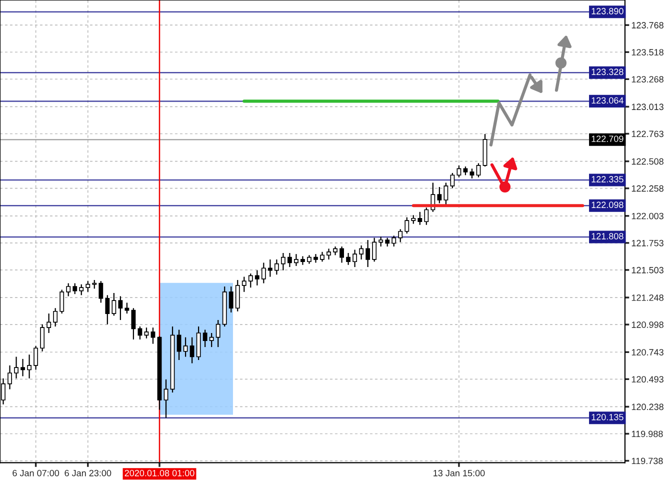  Describe the element at coordinates (648, 243) in the screenshot. I see `y-tick-label: 121.753` at that location.